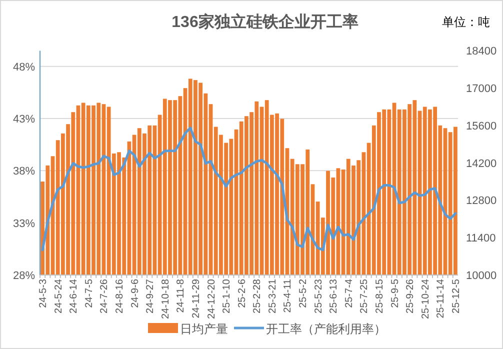 The image size is (503, 349). I want to click on x-tick-label: 24-7-5, so click(89, 293).